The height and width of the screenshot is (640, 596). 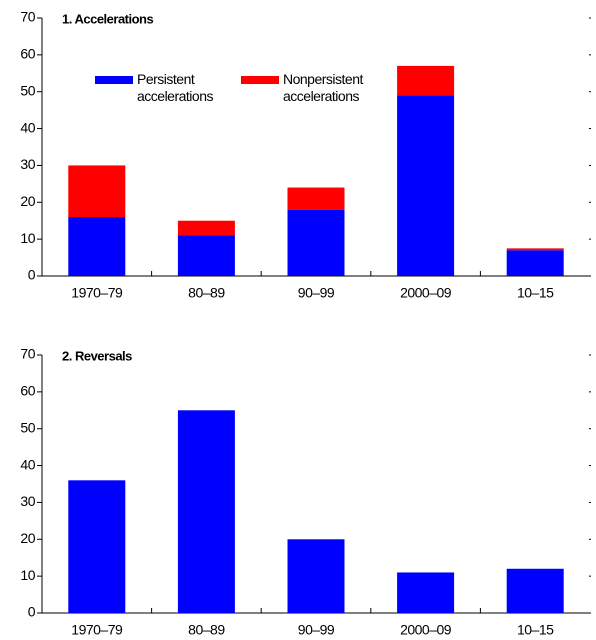 What do you see at coordinates (97, 355) in the screenshot?
I see `panel-title: 2. Reversals` at bounding box center [97, 355].